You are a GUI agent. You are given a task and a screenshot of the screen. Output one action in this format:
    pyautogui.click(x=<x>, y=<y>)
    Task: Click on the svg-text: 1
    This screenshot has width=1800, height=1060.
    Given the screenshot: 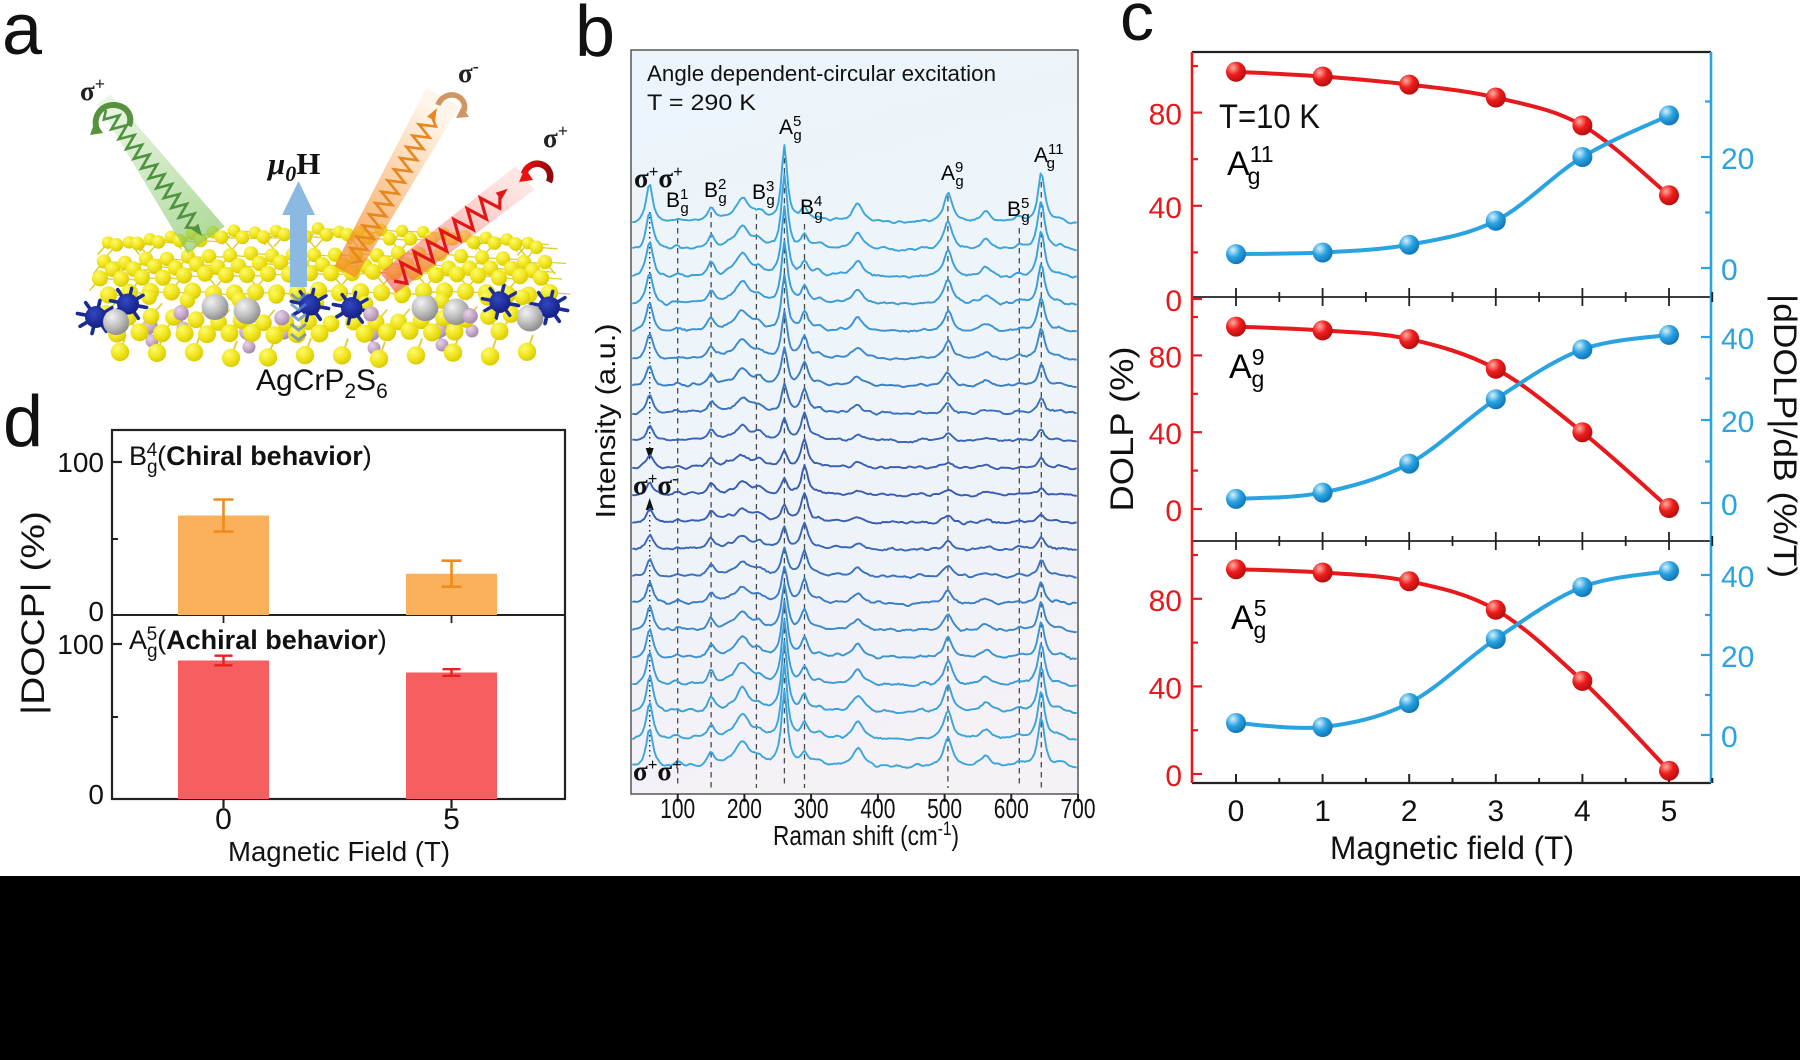 What is the action you would take?
    pyautogui.click(x=1322, y=811)
    